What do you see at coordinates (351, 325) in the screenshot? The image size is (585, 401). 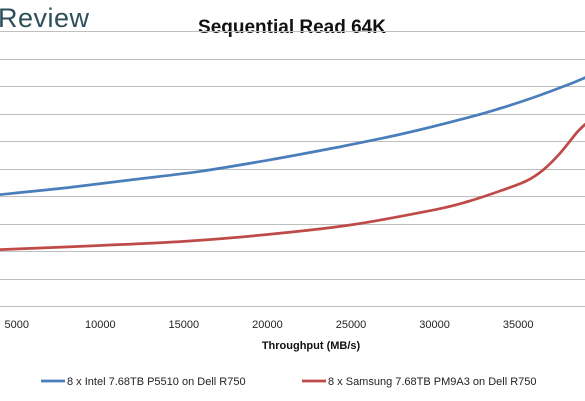 I see `x-tick-label: 25000` at bounding box center [351, 325].